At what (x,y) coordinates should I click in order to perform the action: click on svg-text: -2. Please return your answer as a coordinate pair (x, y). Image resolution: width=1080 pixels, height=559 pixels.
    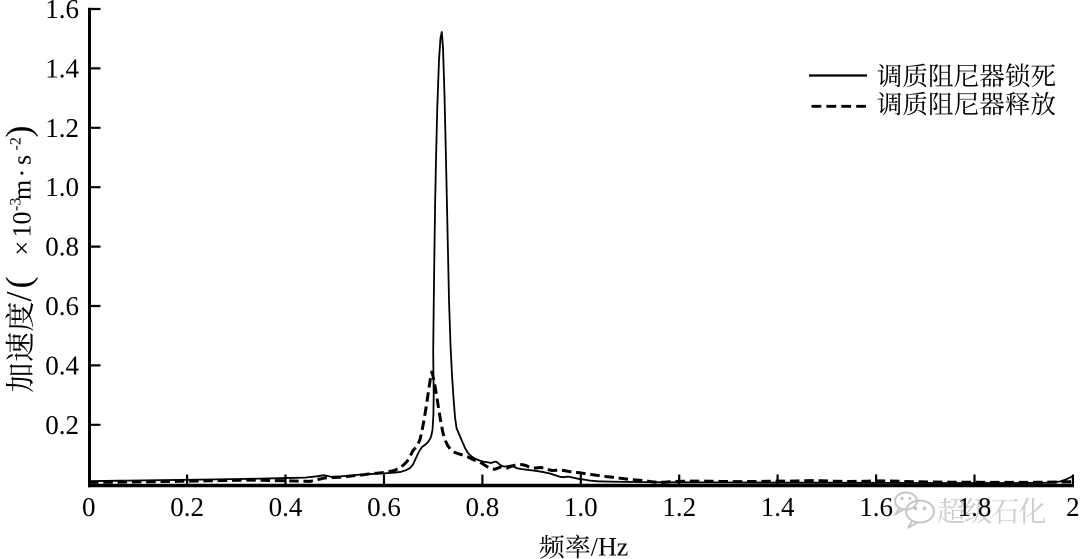
    Looking at the image, I should click on (16, 143).